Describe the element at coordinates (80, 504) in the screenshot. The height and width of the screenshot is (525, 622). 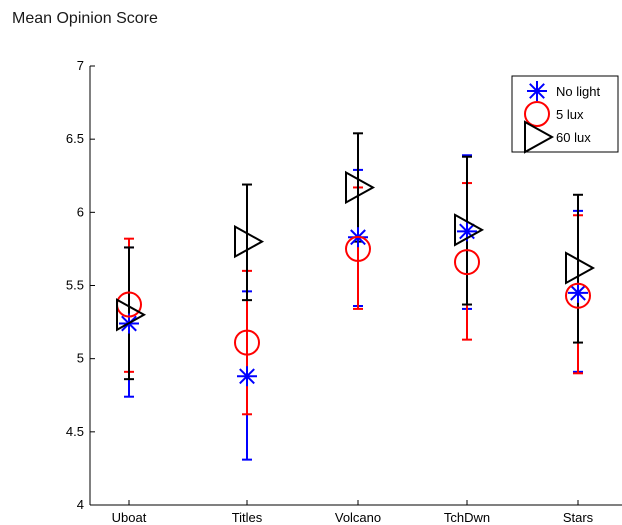
I see `y-tick-label: 4` at that location.